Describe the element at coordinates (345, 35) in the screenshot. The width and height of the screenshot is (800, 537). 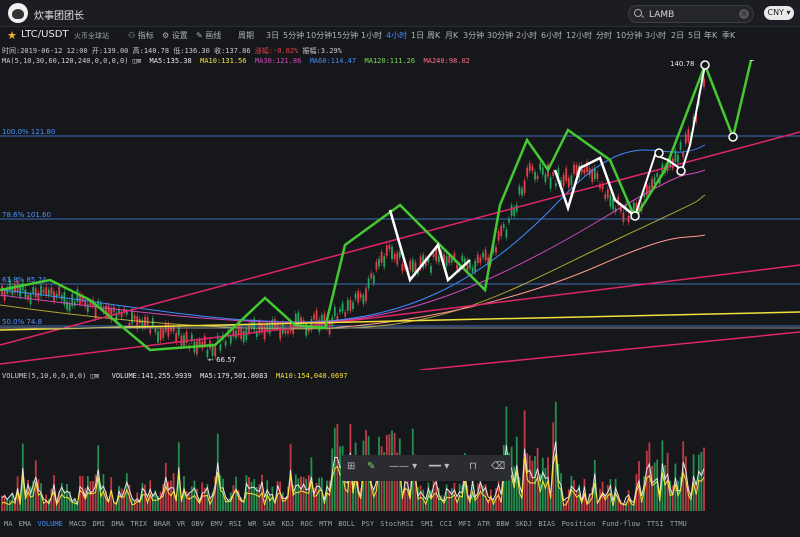
I see `period-15m: 15分钟` at that location.